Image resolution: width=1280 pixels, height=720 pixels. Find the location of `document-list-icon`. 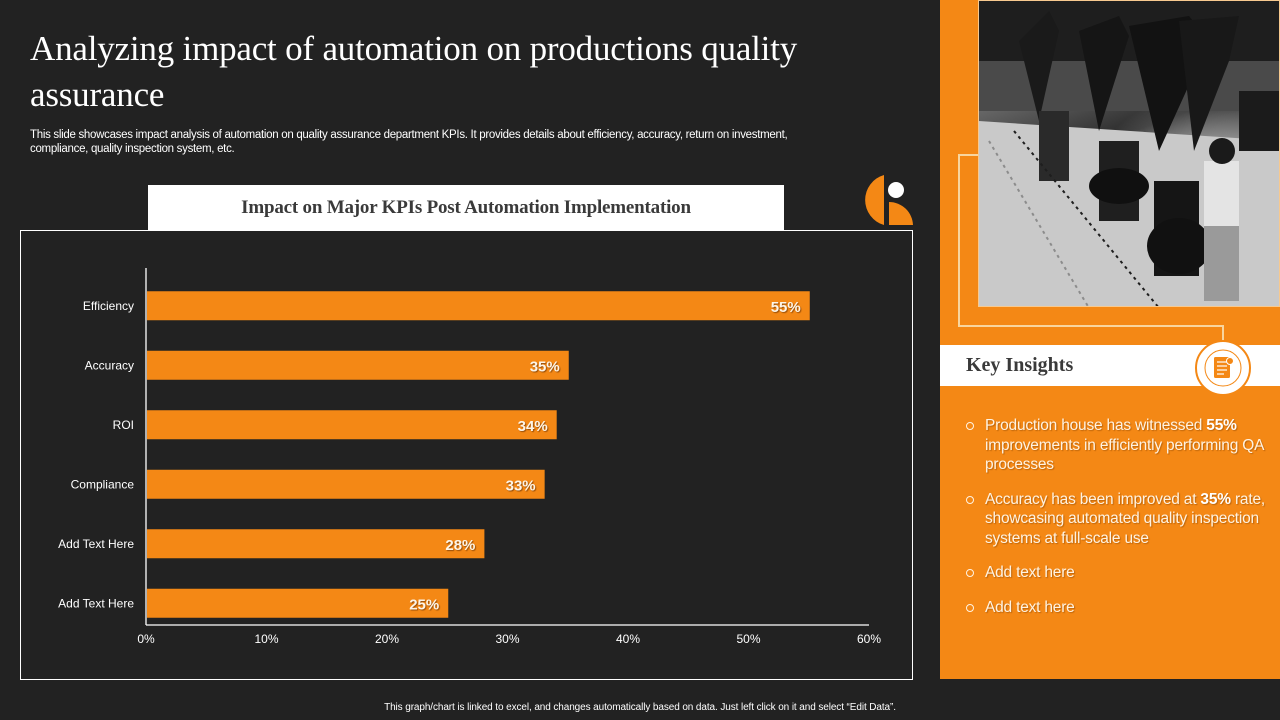

document-list-icon is located at coordinates (1223, 368).